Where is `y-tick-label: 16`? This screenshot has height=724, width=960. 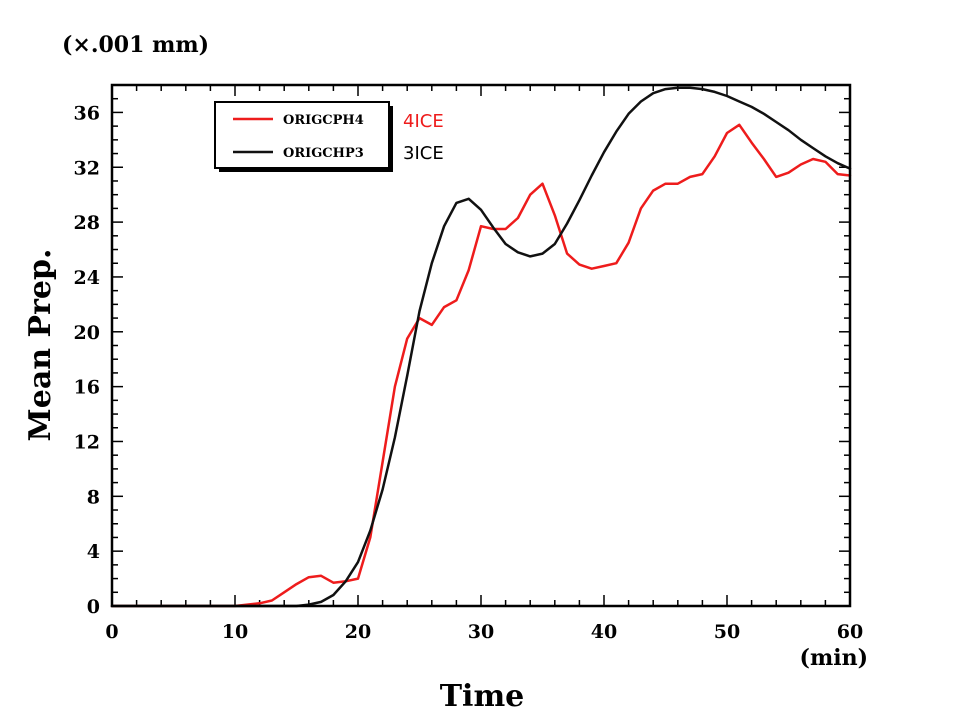
y-tick-label: 16 is located at coordinates (87, 388).